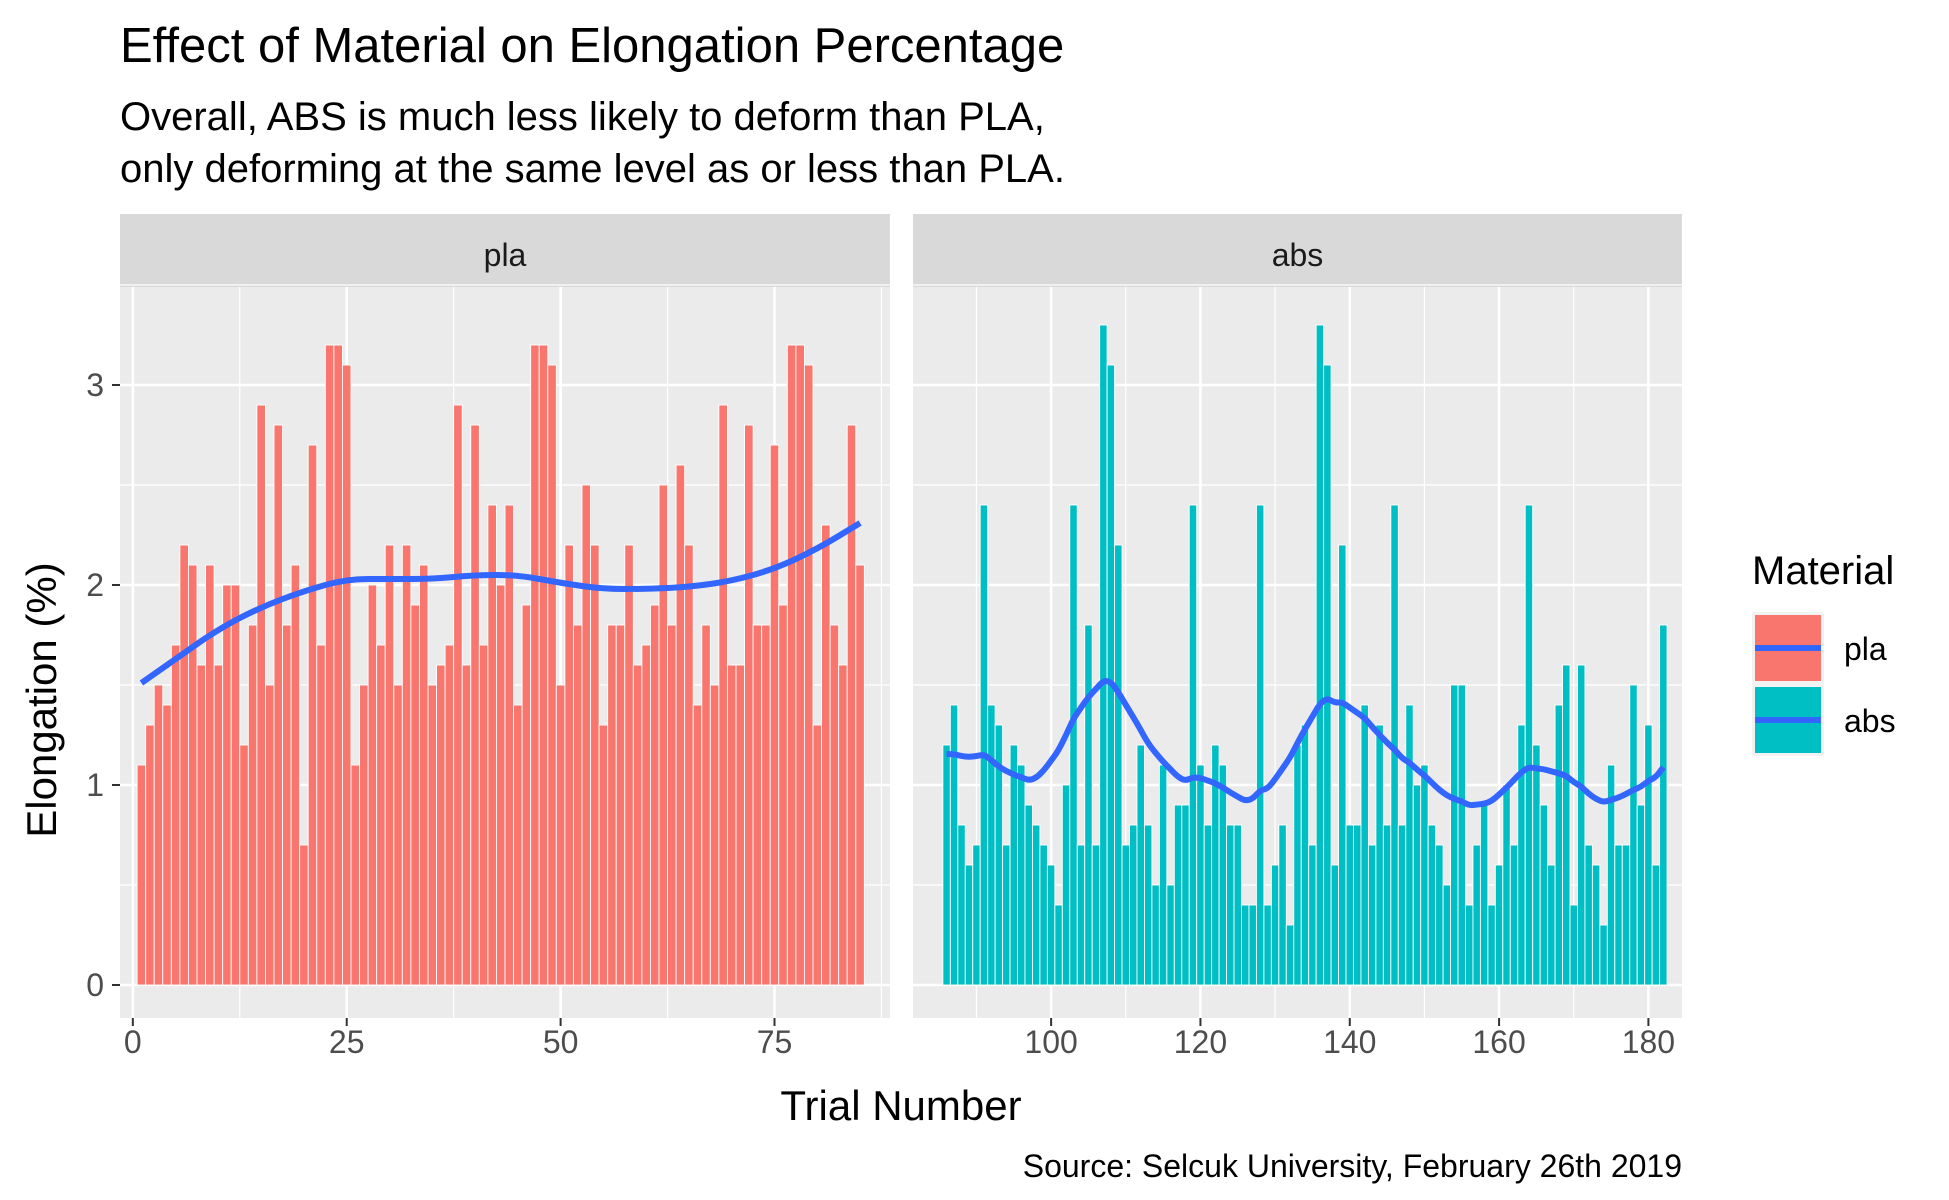  Describe the element at coordinates (775, 1042) in the screenshot. I see `x-tick-label: 75` at that location.